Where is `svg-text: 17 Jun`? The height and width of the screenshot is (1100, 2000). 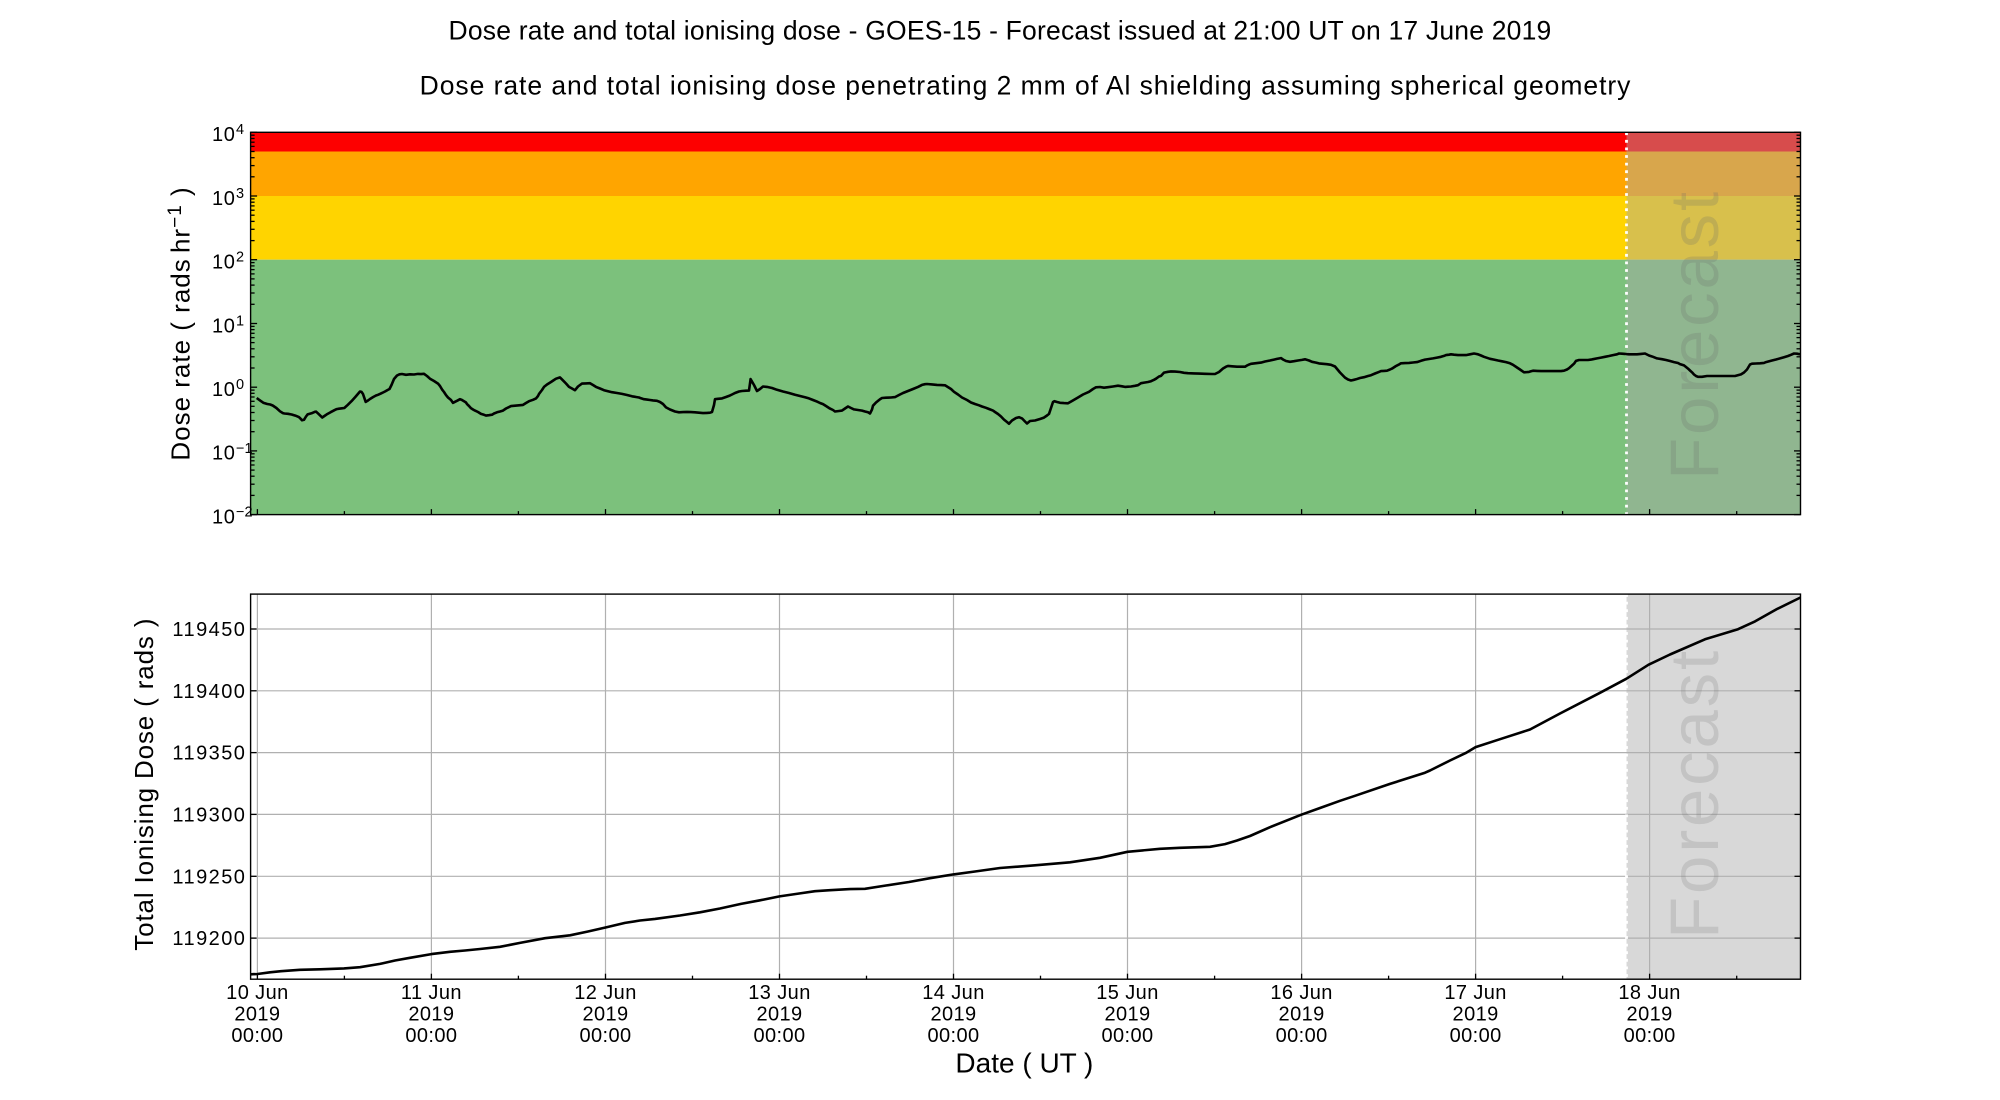 svg-text: 17 Jun is located at coordinates (1475, 993).